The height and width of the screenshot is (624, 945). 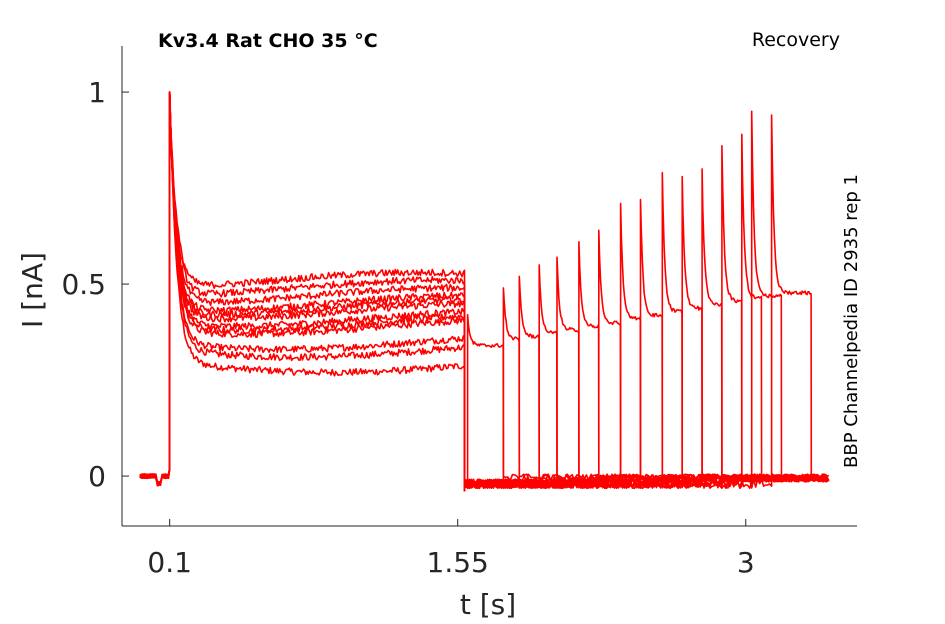 I want to click on y-ticks: 00.51, so click(x=95, y=284).